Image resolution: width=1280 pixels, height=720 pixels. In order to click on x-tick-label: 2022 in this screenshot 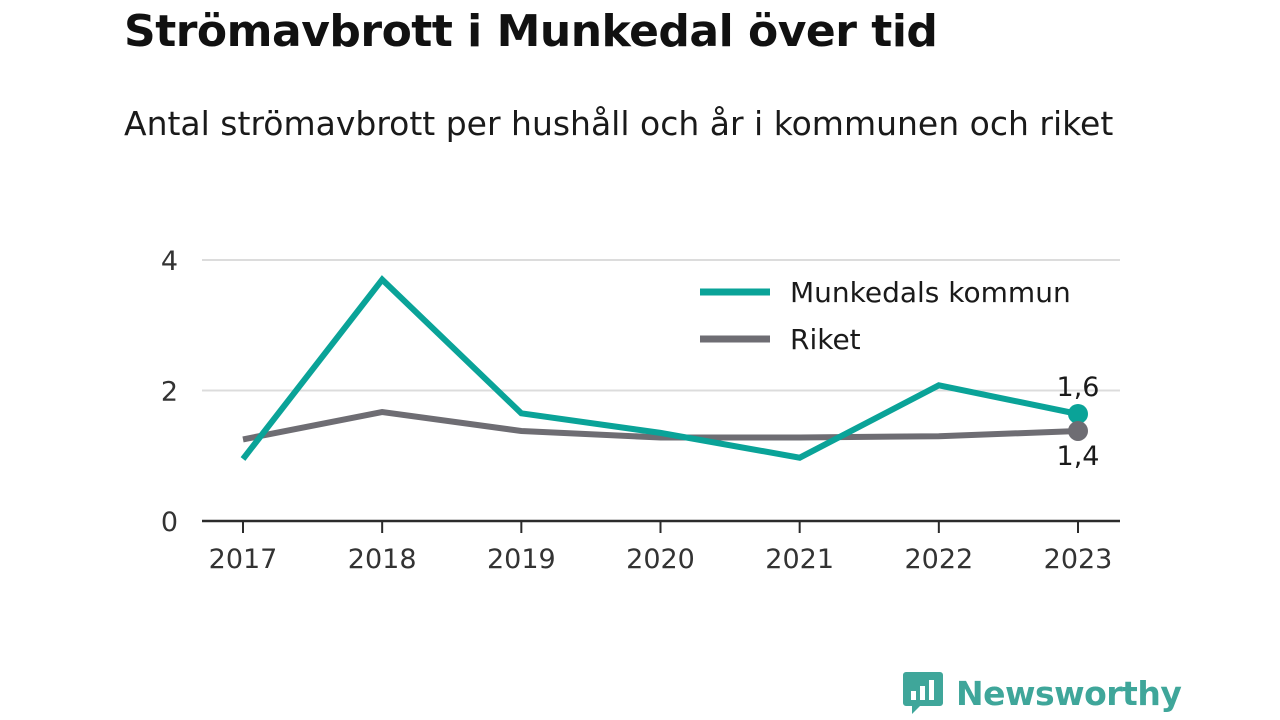, I will do `click(938, 559)`.